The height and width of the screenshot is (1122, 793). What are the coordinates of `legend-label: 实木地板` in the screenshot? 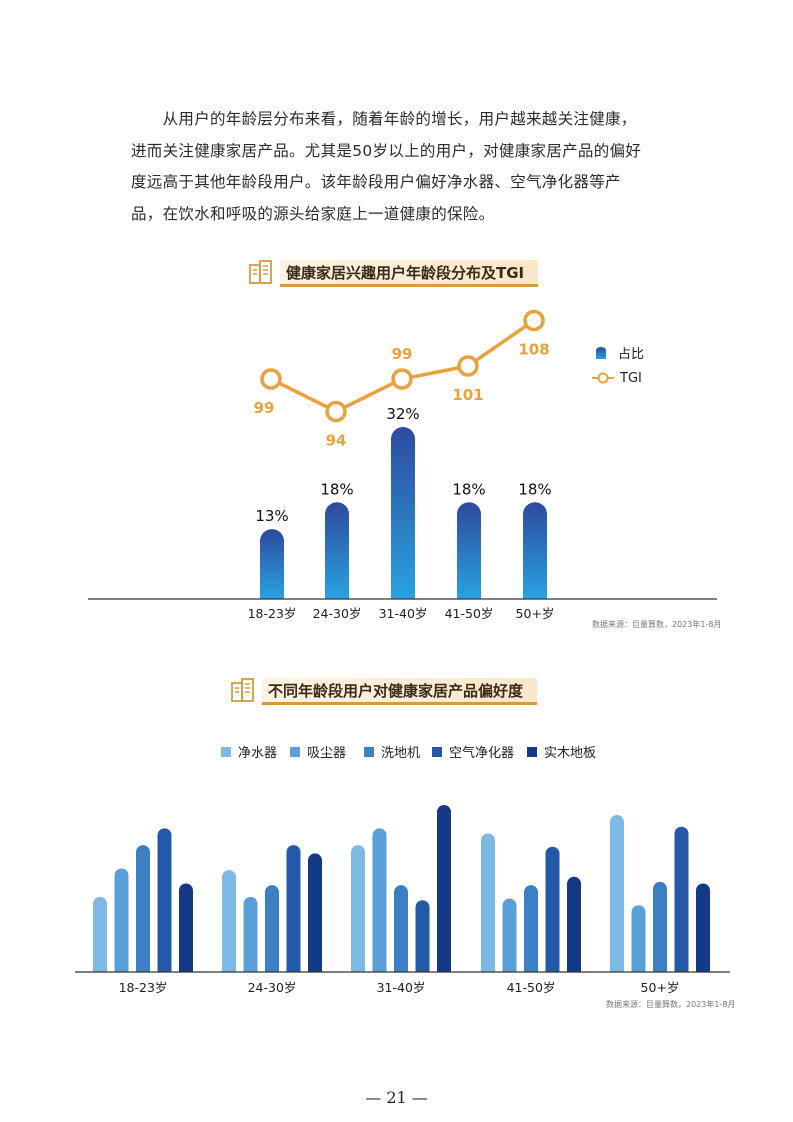 It's located at (570, 753).